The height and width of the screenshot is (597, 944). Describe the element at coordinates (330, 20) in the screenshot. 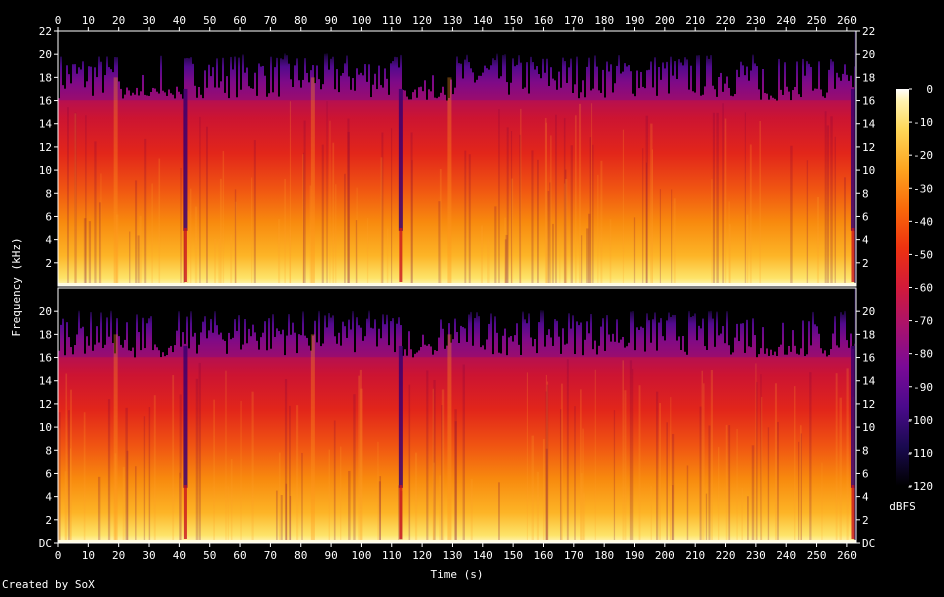

I see `x-tick-label-top: 90` at that location.